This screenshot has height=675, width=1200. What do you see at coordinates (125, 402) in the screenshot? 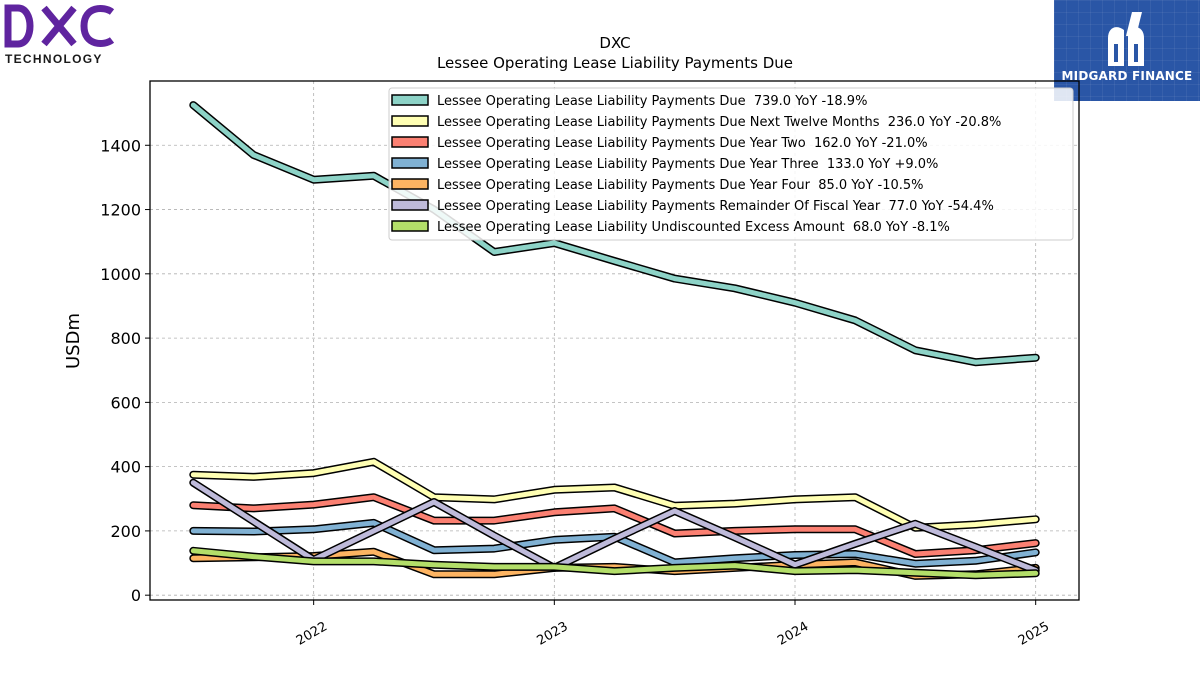
I see `y-tick-label: 600` at bounding box center [125, 402].